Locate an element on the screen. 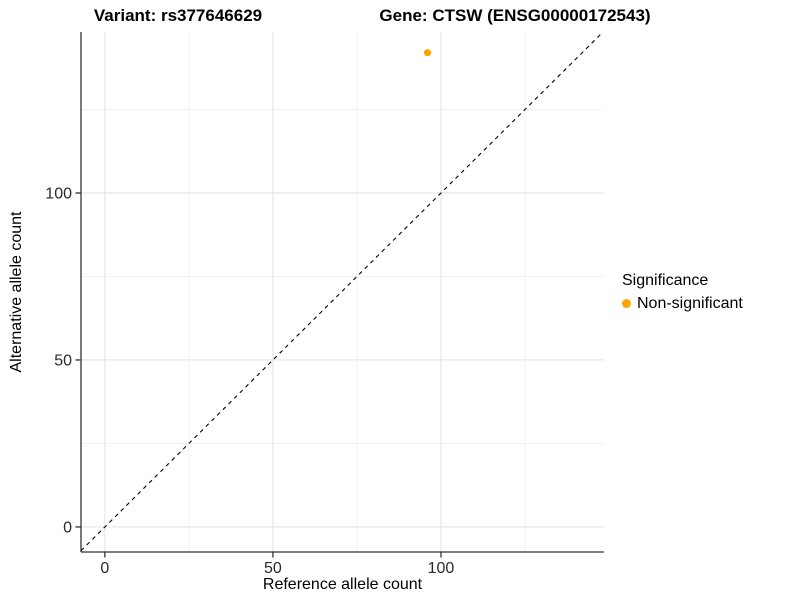 This screenshot has height=600, width=800. y-tick-label: 50 is located at coordinates (63, 360).